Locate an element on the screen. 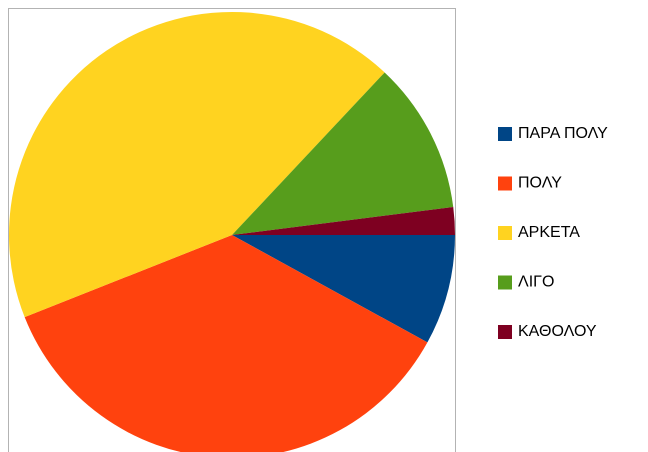  legend-label: ΛΙΓΟ is located at coordinates (536, 282).